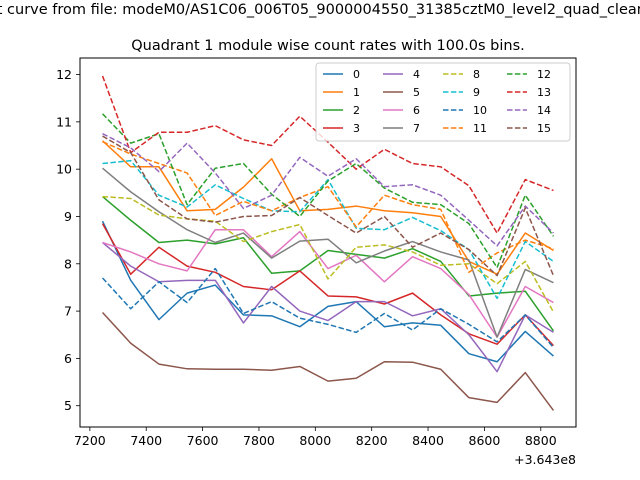  I want to click on legend-label-12: 12, so click(544, 74).